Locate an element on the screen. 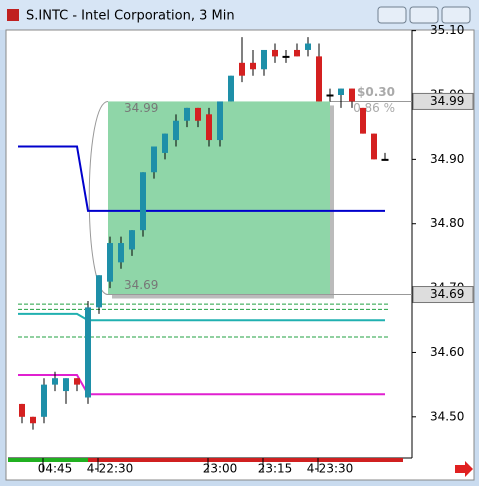 The image size is (479, 490). price-marker-label: 34.69 is located at coordinates (447, 294).